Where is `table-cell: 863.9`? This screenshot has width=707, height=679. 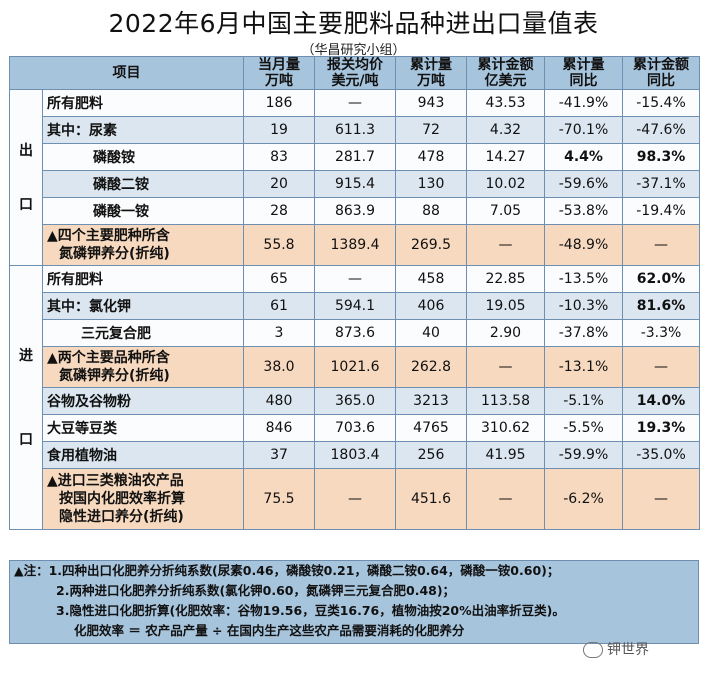
table-cell: 863.9 is located at coordinates (355, 211).